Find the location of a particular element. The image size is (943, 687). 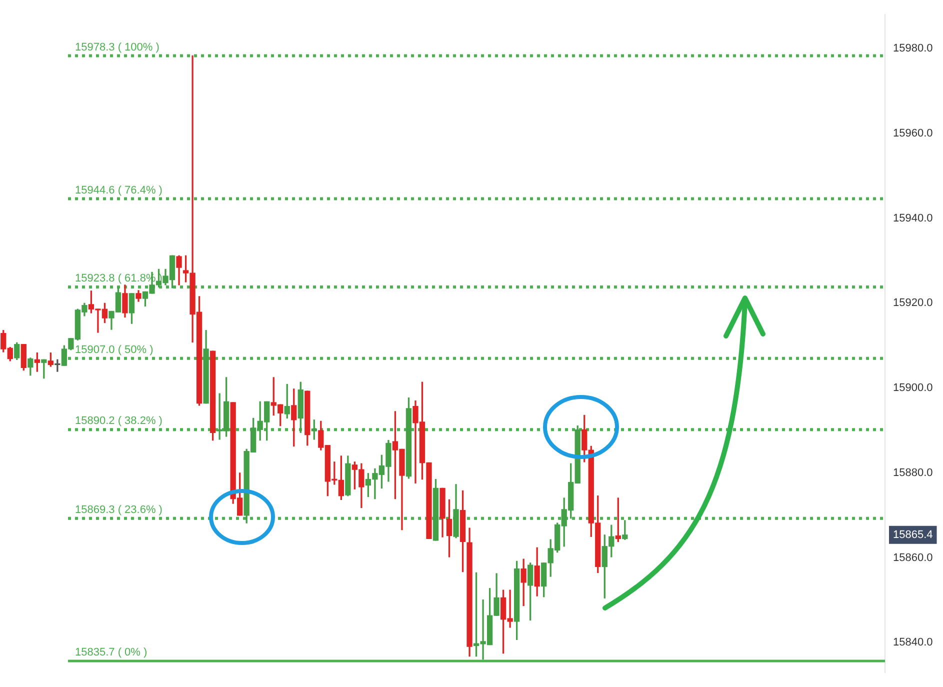

candlestick is located at coordinates (57, 365).